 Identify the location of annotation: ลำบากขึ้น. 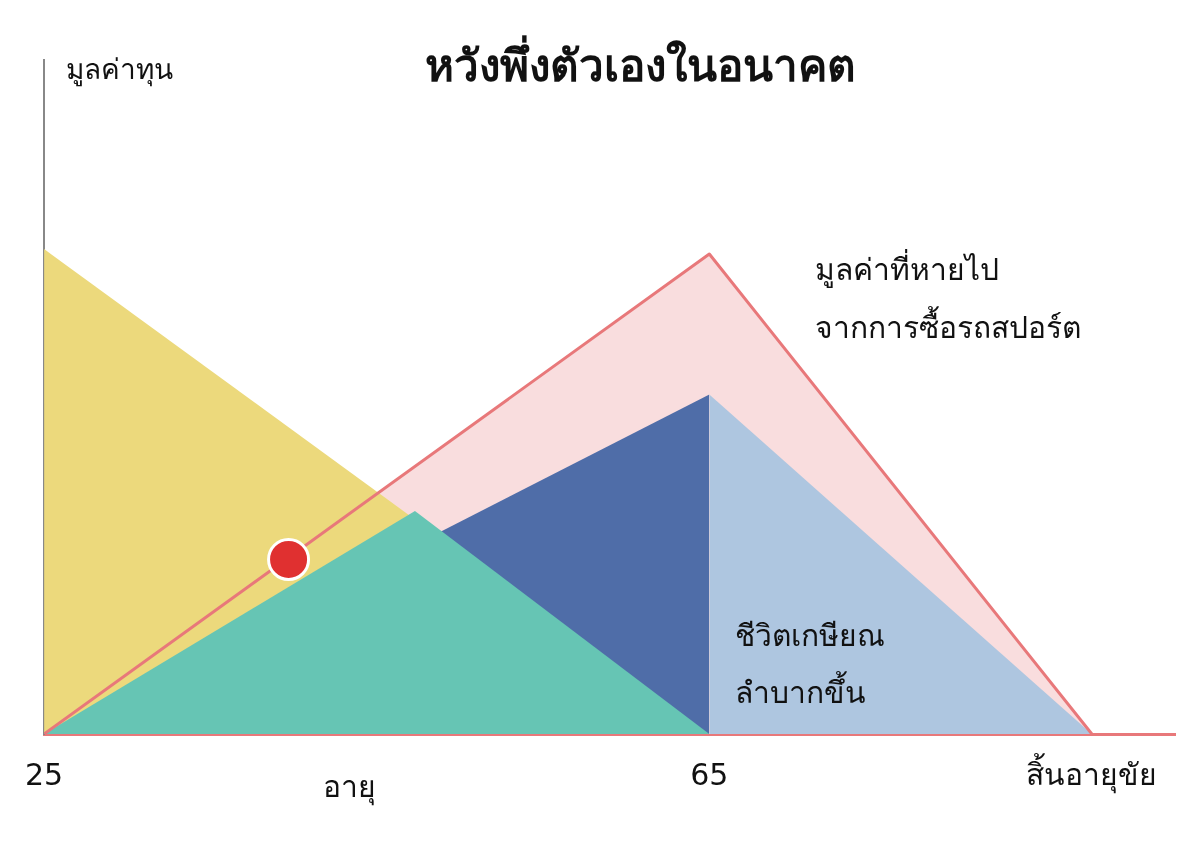
(800, 690).